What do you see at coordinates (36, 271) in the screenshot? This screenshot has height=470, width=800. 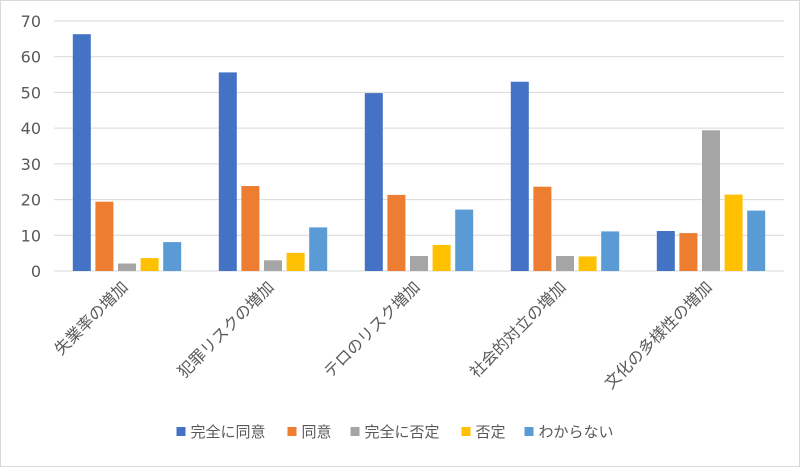 I see `y-tick-label: 0` at bounding box center [36, 271].